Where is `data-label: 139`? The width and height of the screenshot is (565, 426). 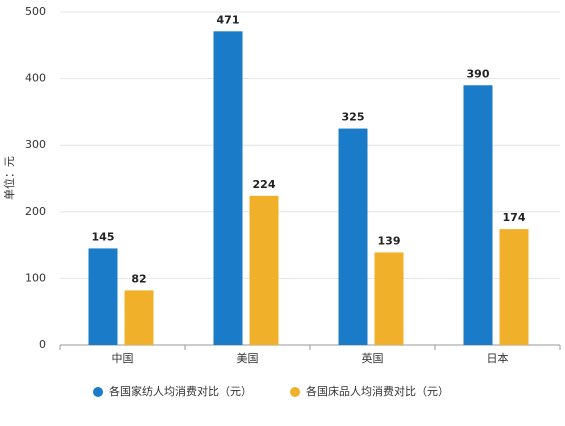 data-label: 139 is located at coordinates (389, 240).